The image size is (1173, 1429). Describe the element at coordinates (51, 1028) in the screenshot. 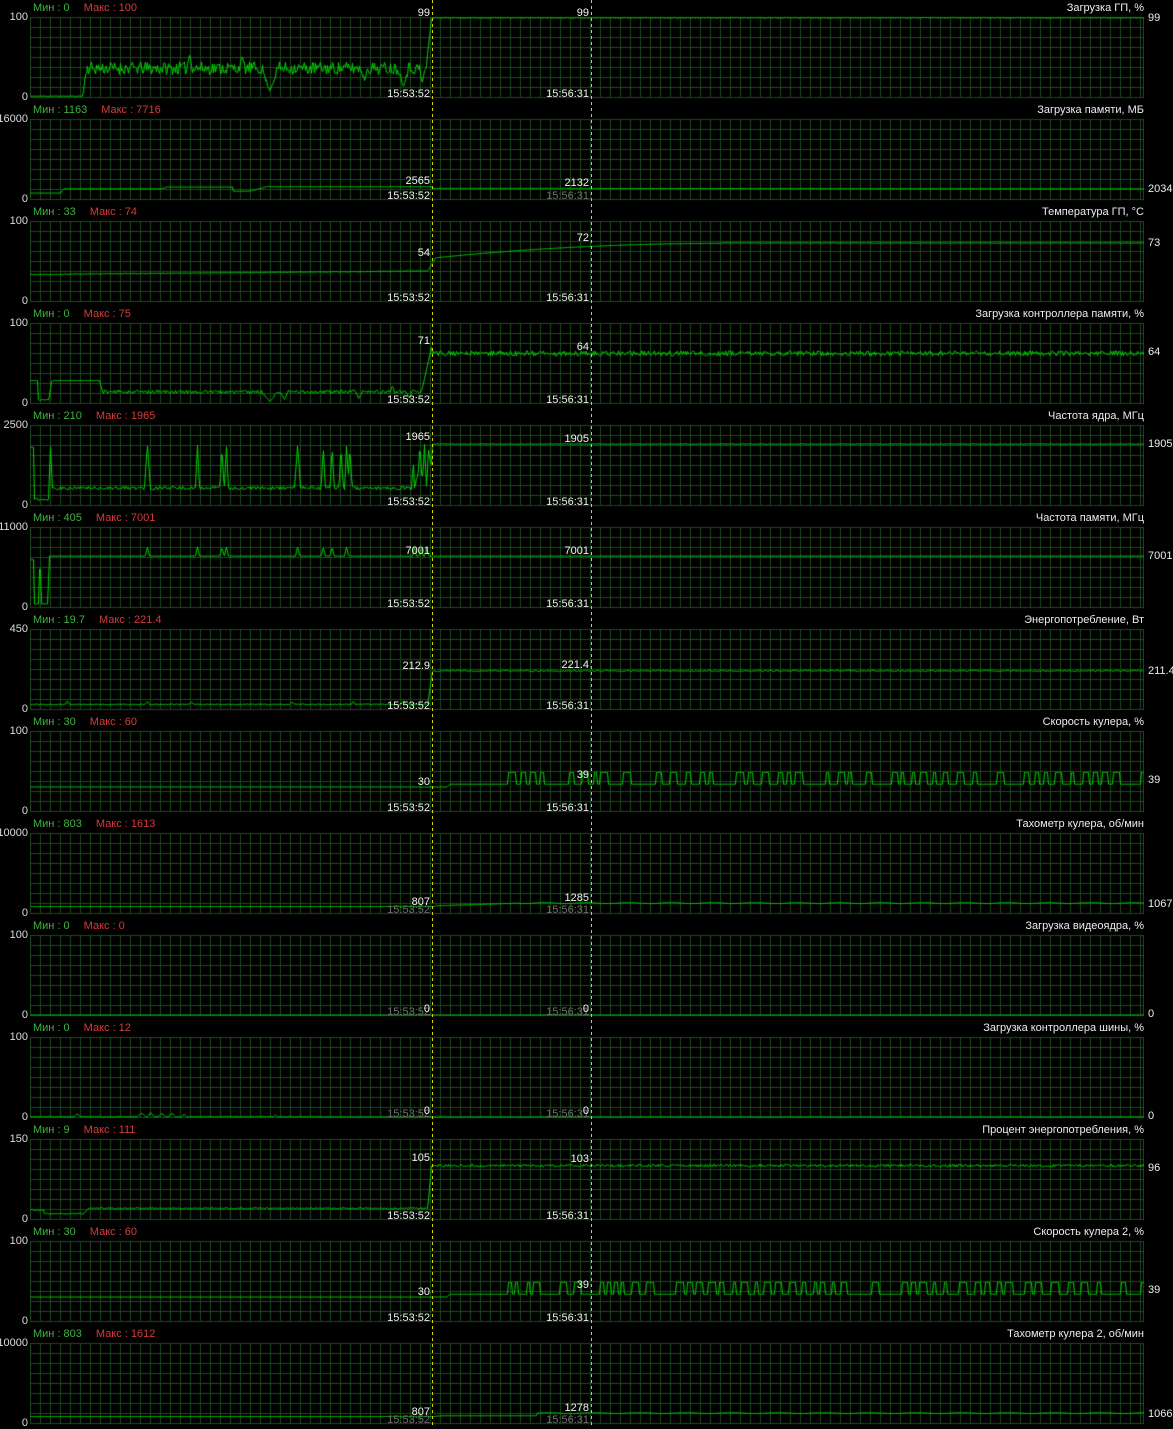

I see `panel-min-label: Мин : 0` at that location.